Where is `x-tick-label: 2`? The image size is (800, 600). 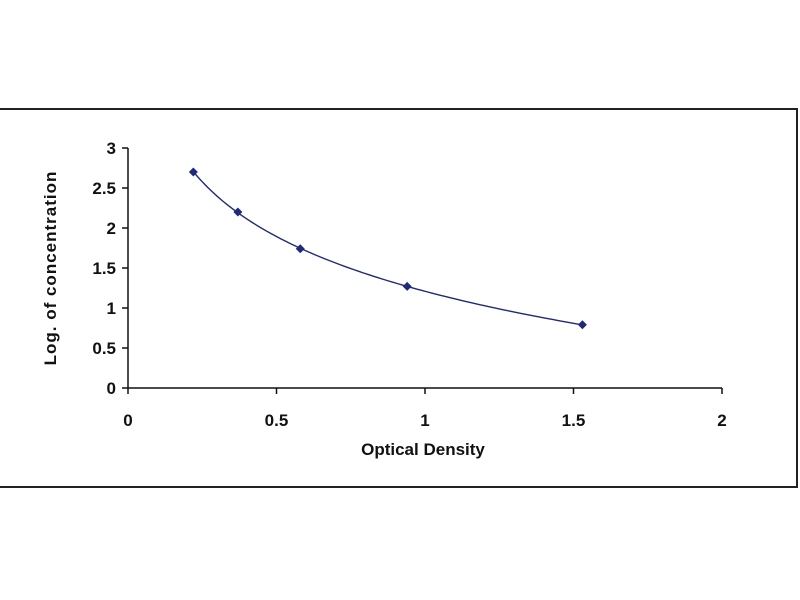
x-tick-label: 2 is located at coordinates (721, 420).